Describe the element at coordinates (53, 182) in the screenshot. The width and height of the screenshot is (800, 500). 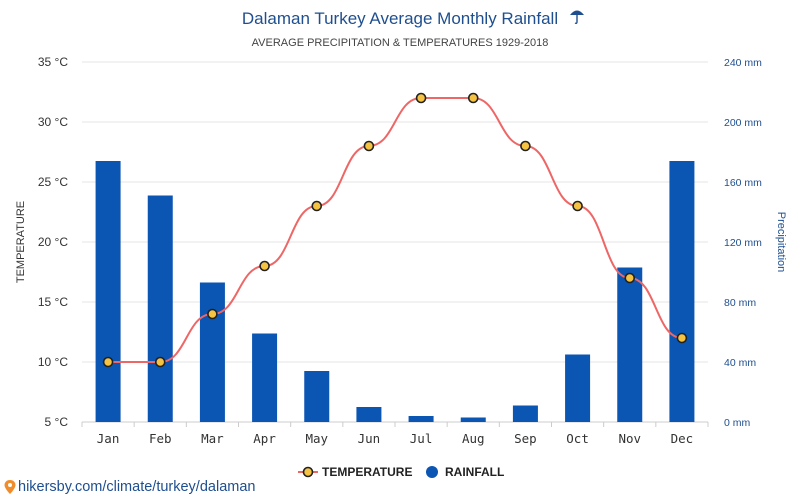
I see `left-tick-label: 25 °C` at that location.